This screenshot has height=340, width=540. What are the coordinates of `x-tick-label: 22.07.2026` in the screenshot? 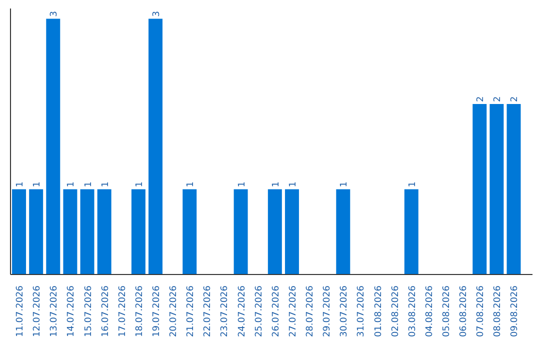 It's located at (208, 311).